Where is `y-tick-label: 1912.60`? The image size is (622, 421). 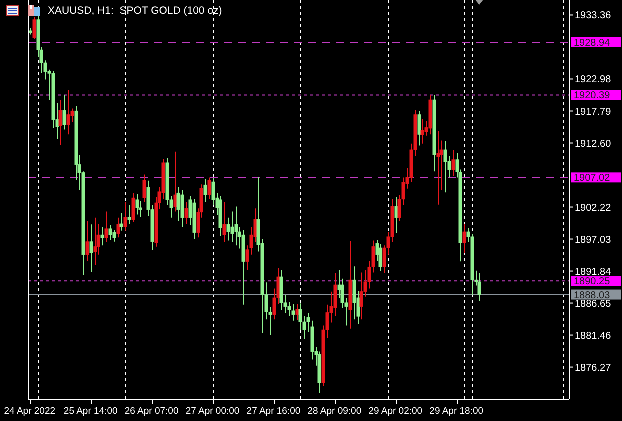 y-tick-label: 1912.60 is located at coordinates (593, 144).